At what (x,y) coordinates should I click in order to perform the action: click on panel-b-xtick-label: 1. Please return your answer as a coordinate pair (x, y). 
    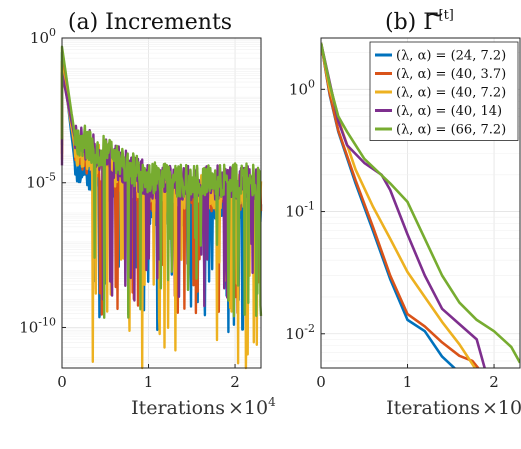
    Looking at the image, I should click on (408, 382).